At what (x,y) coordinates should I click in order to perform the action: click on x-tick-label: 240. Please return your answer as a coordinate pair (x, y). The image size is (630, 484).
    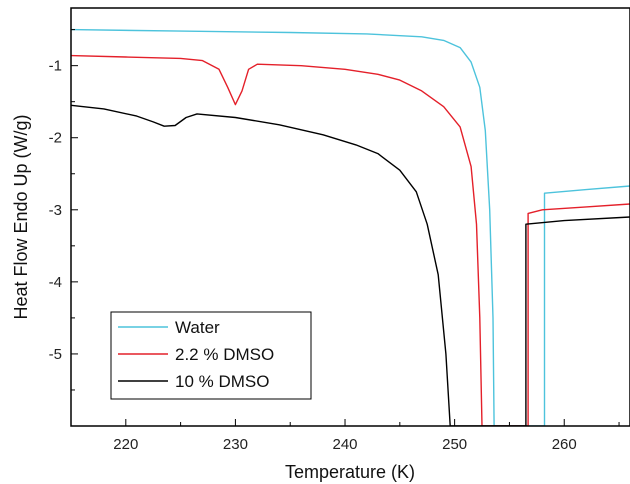
    Looking at the image, I should click on (345, 444).